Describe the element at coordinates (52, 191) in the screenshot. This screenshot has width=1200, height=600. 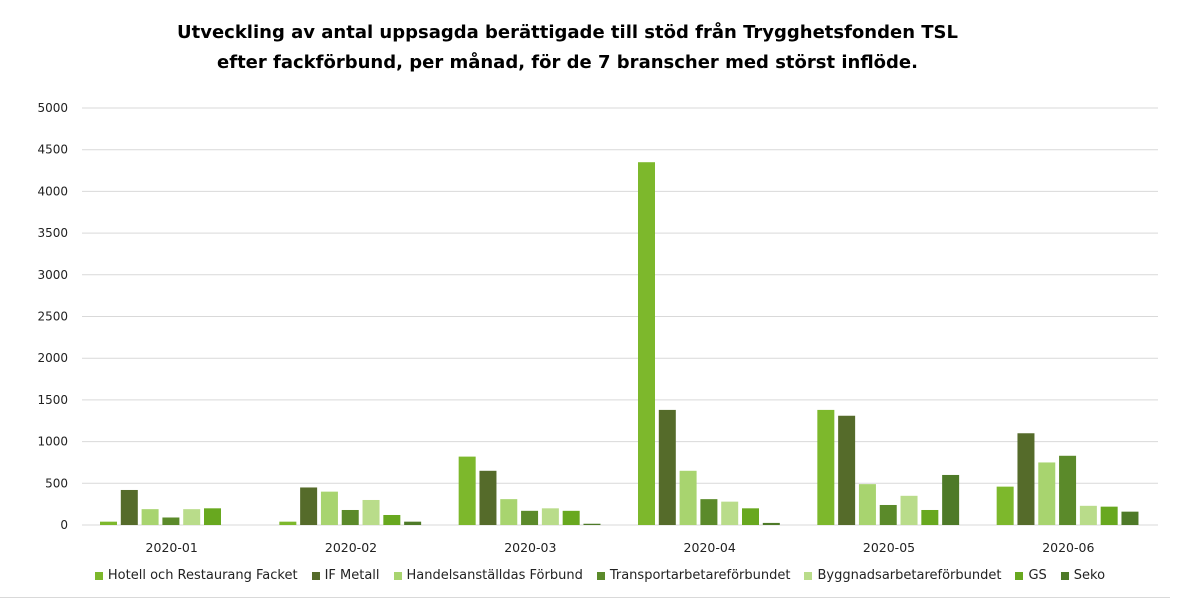
I see `y-tick-label: 4000` at that location.